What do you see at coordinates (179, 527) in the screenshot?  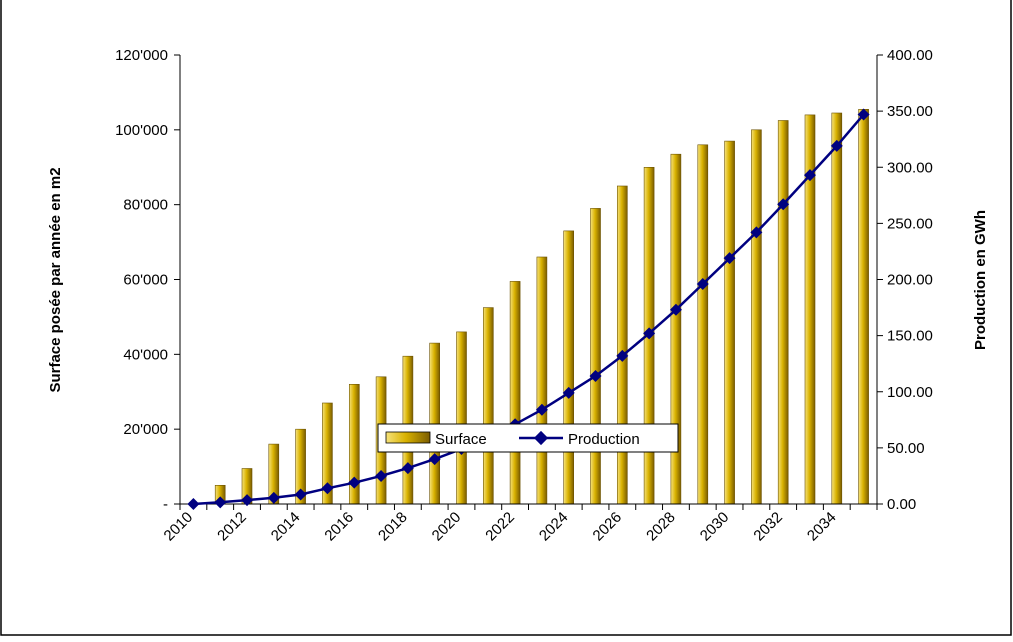 I see `x-tick-label: 2010` at bounding box center [179, 527].